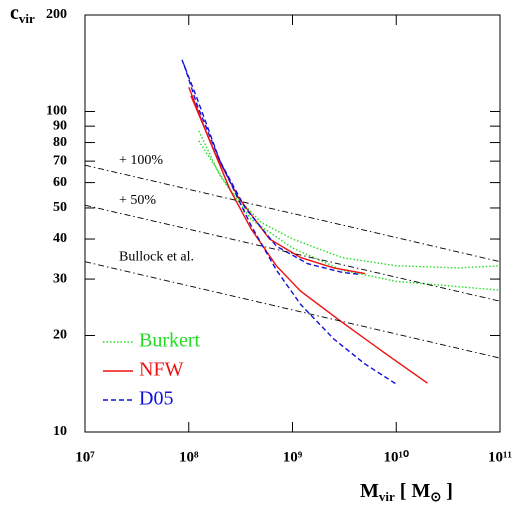  What do you see at coordinates (170, 341) in the screenshot?
I see `legend-label: Burkert` at bounding box center [170, 341].